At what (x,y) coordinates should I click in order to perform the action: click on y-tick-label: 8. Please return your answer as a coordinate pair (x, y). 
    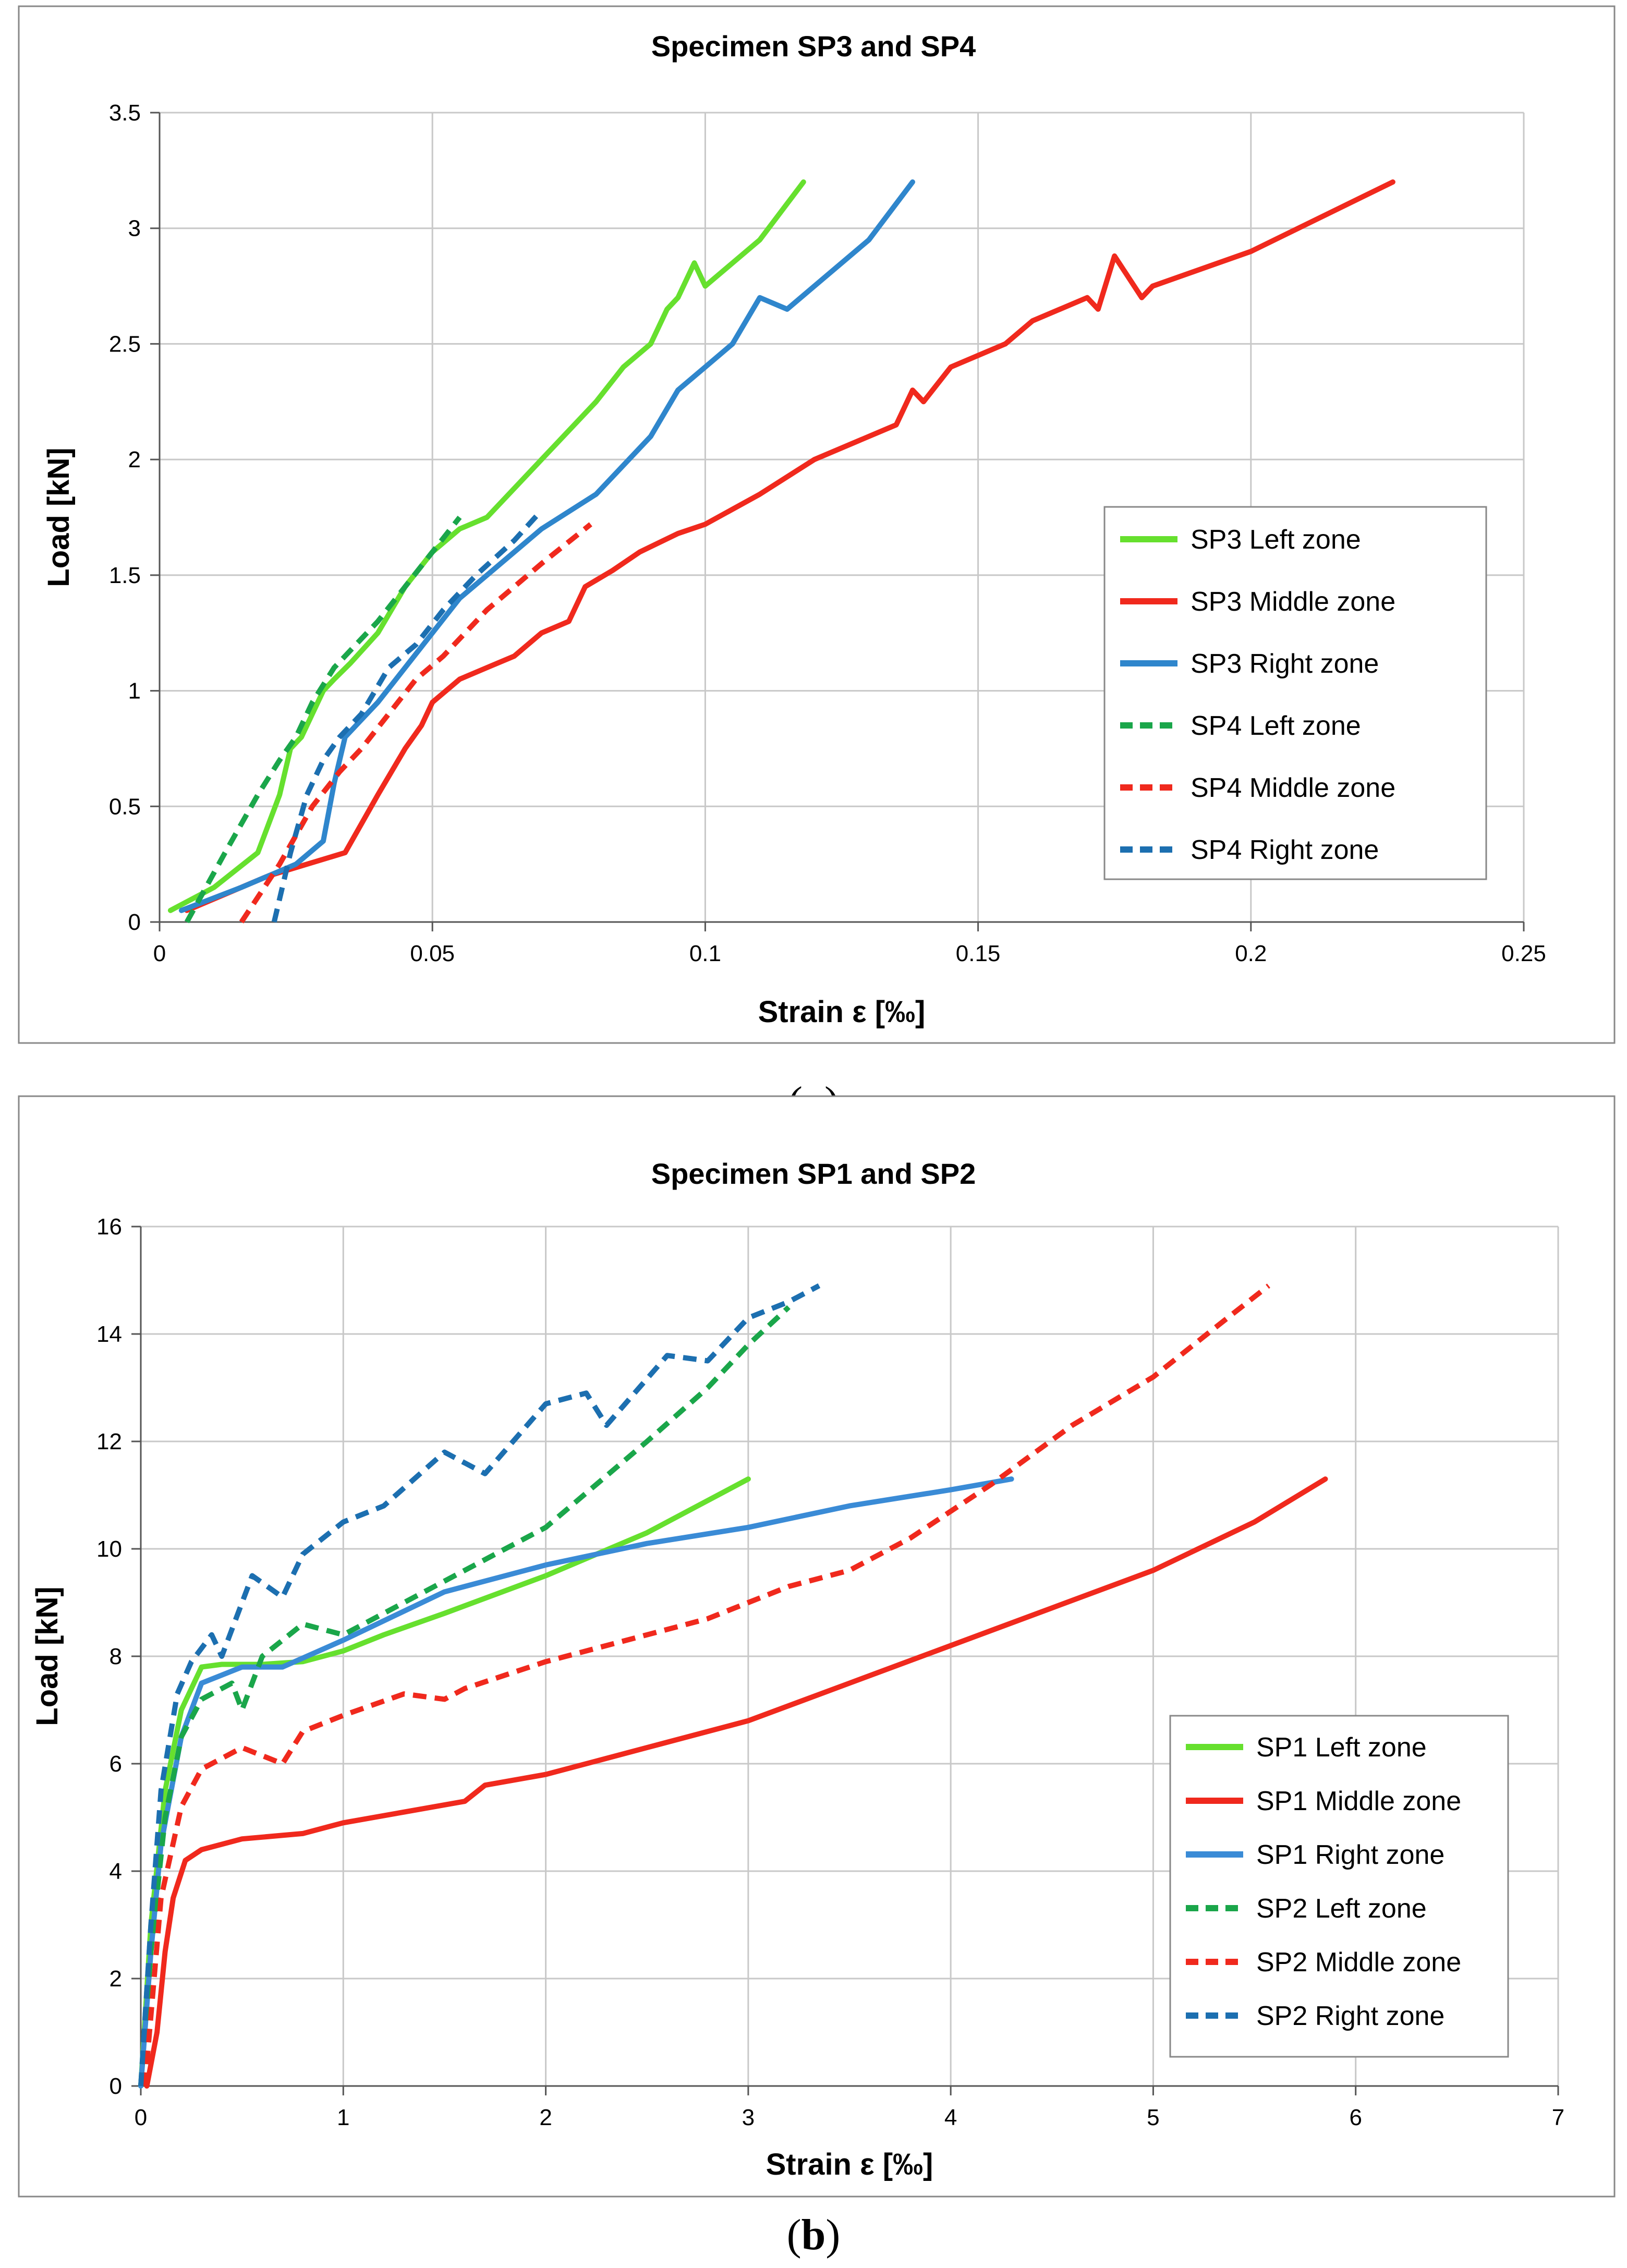
    Looking at the image, I should click on (116, 1657).